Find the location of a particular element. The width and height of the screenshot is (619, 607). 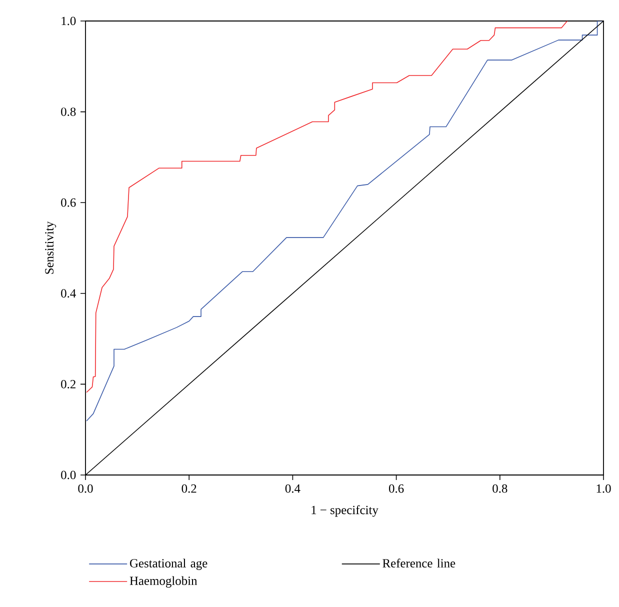

x-tick-label: 1.0 is located at coordinates (603, 488).